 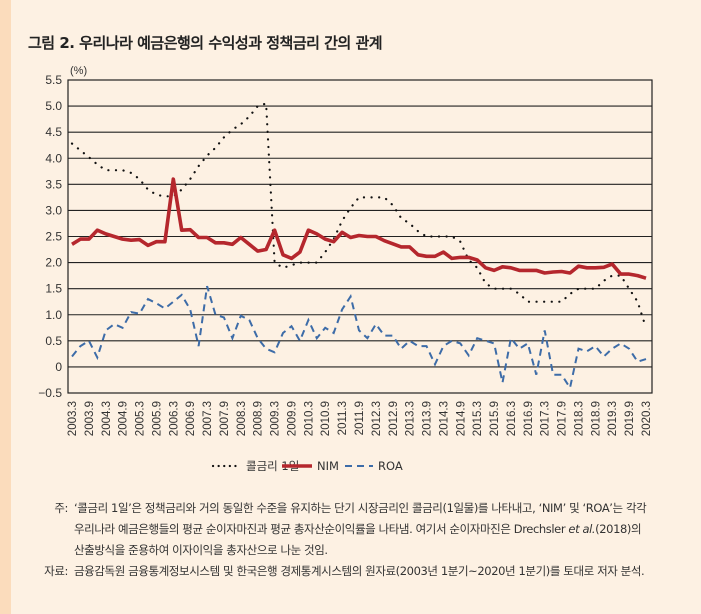 I want to click on y-tick-label: 5.0, so click(x=53, y=106).